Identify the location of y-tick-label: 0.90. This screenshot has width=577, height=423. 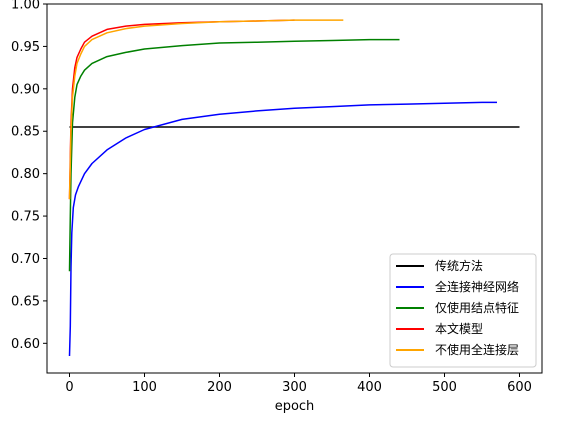
(25, 89).